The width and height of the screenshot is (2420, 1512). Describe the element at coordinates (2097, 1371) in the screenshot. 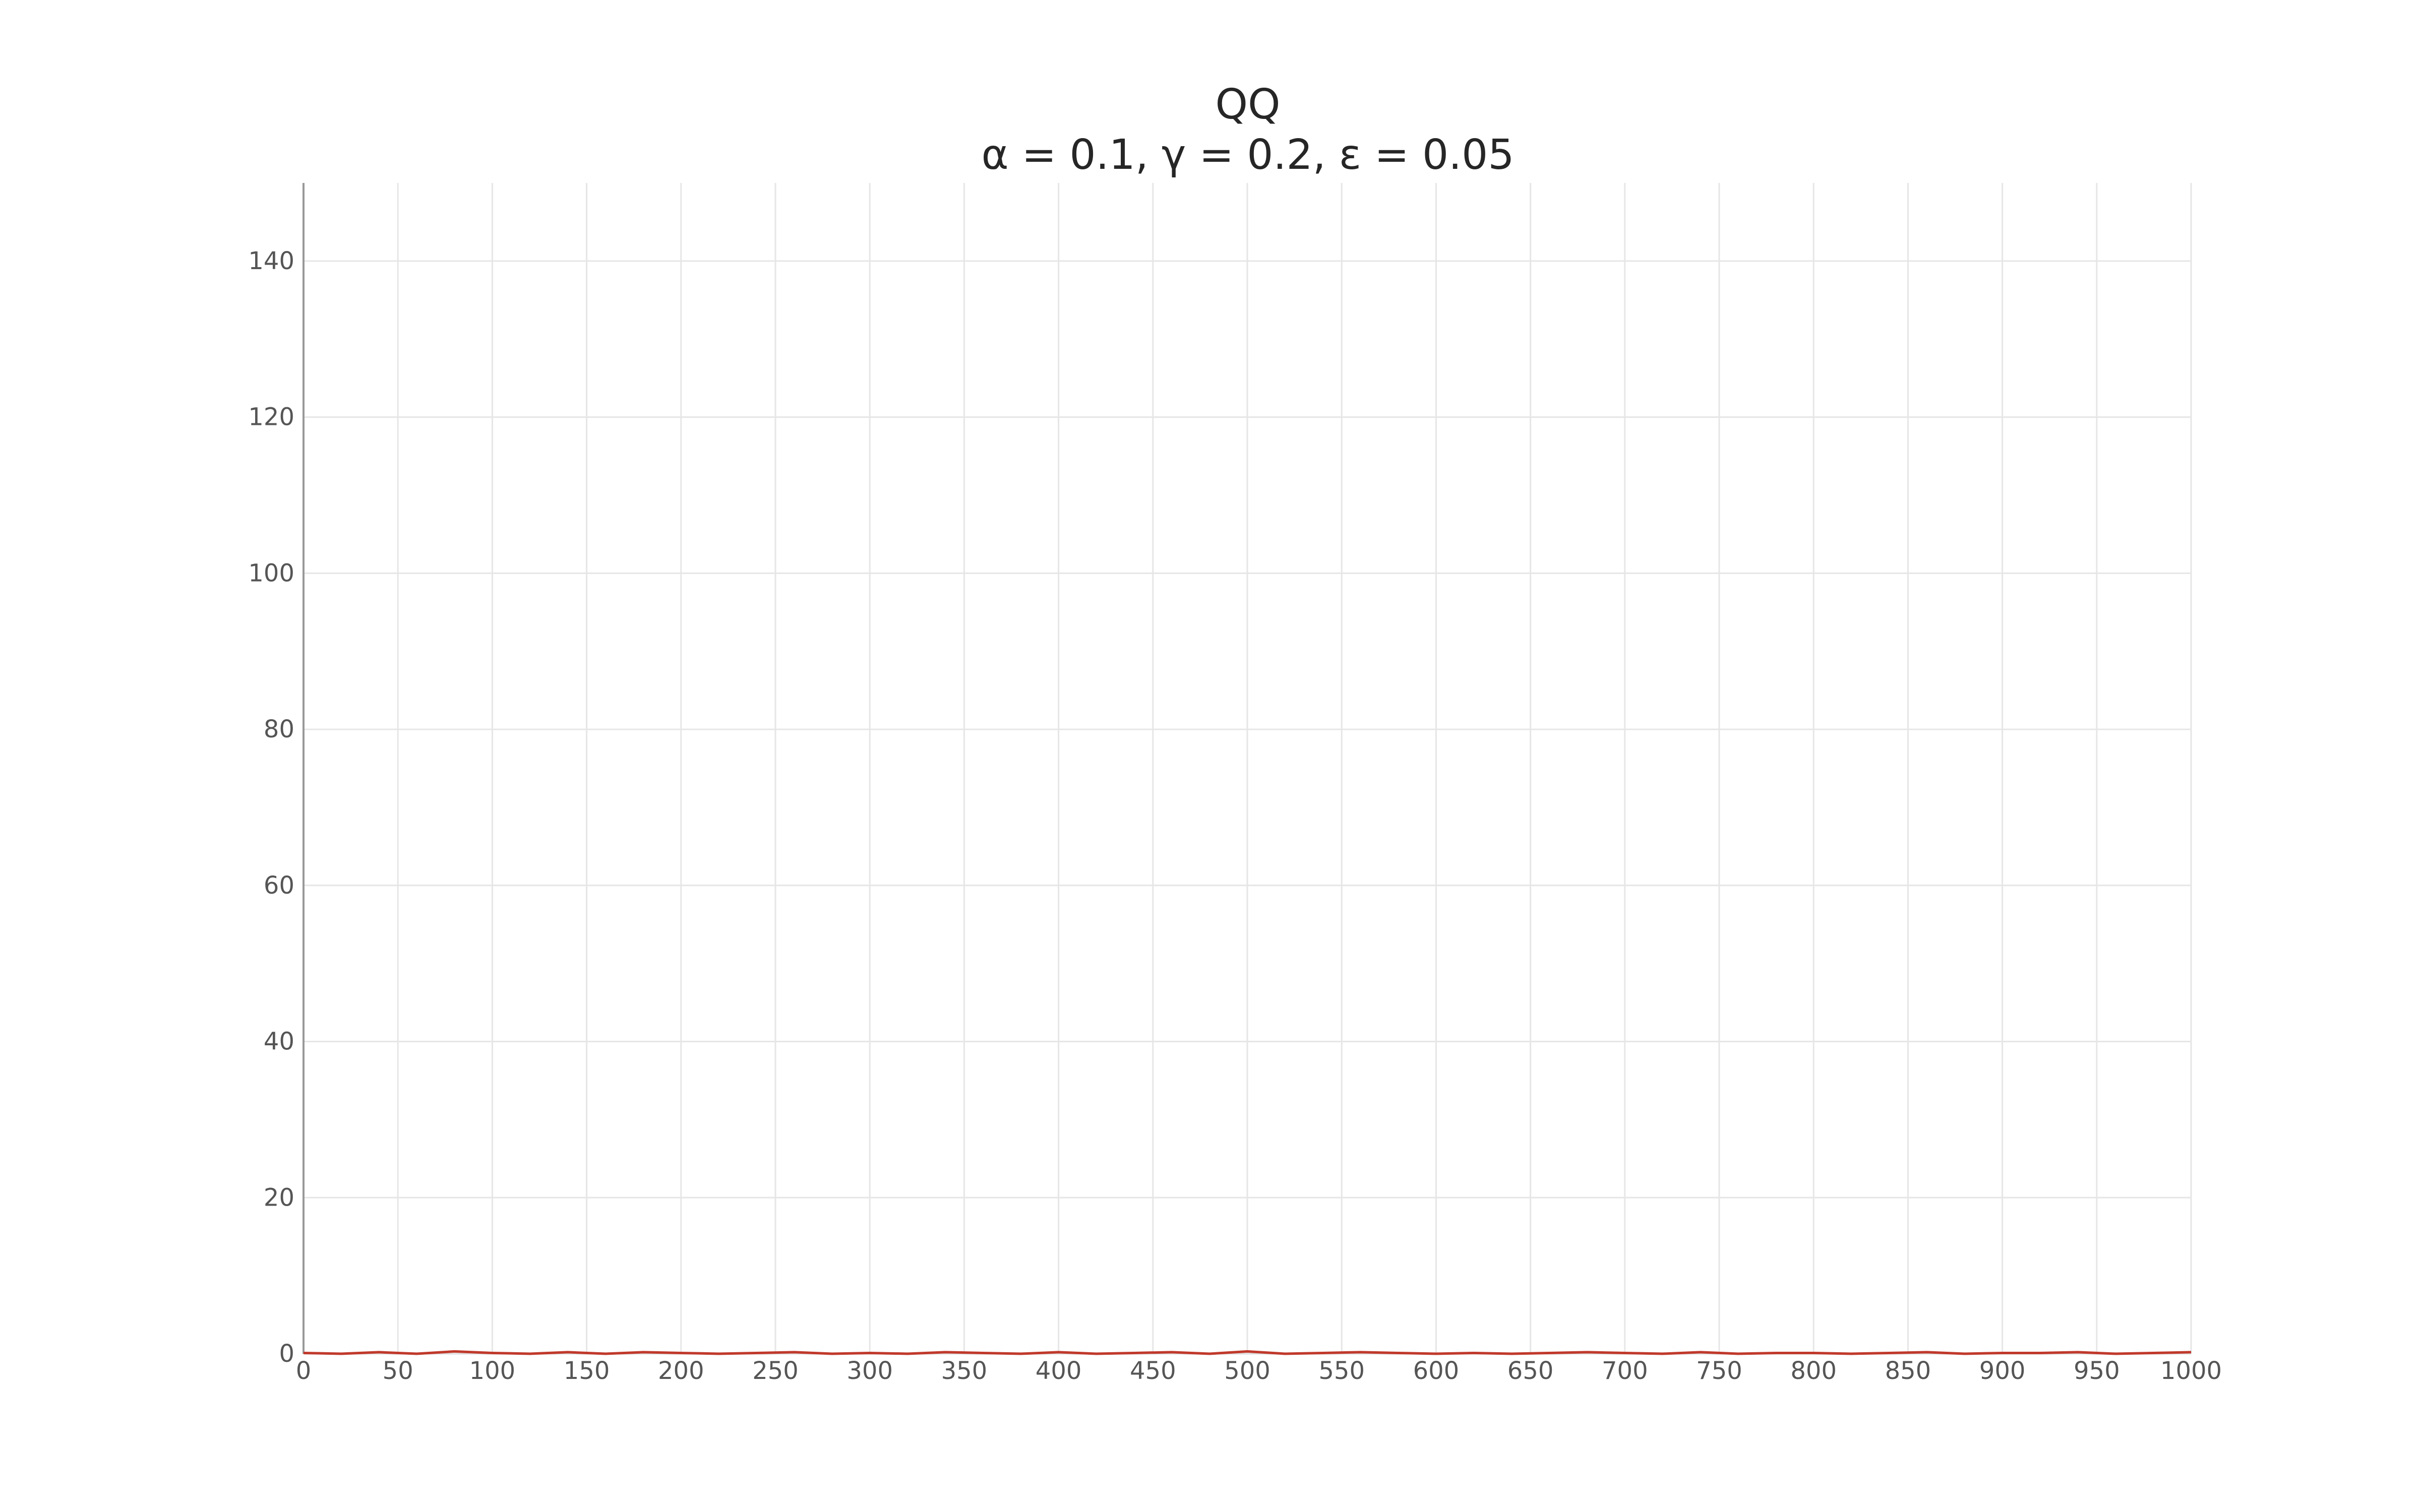

I see `x-tick-label: 950` at that location.